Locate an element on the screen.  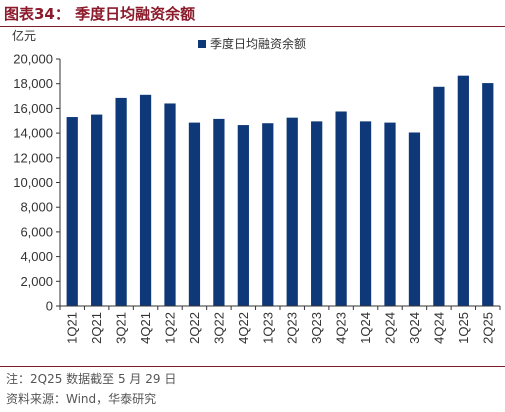
y-tick-label: 20,000 is located at coordinates (33, 59).